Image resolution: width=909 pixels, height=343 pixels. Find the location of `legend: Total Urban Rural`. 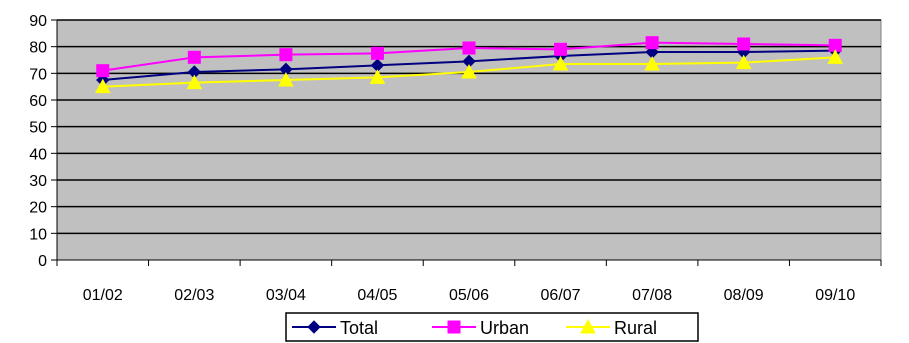

legend: Total Urban Rural is located at coordinates (492, 327).